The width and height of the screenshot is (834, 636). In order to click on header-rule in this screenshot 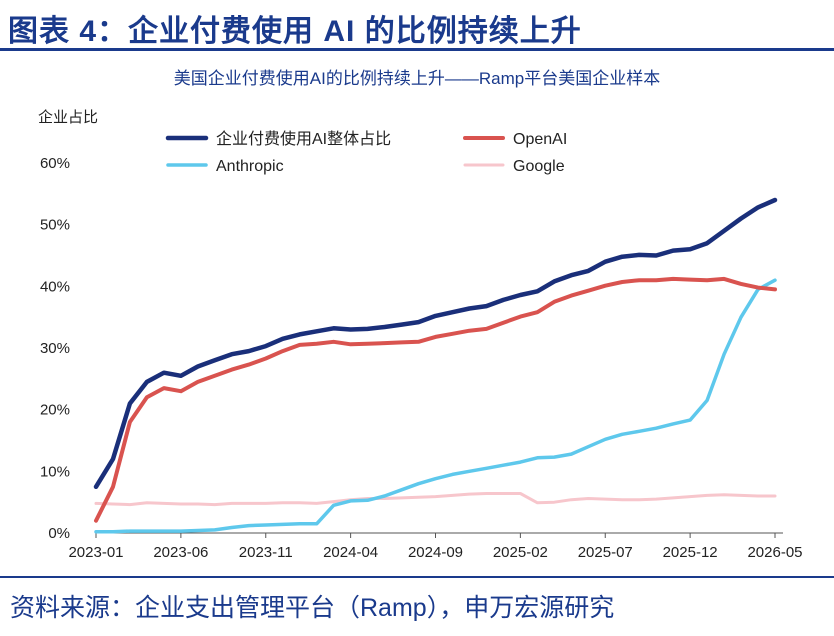, I will do `click(417, 49)`.